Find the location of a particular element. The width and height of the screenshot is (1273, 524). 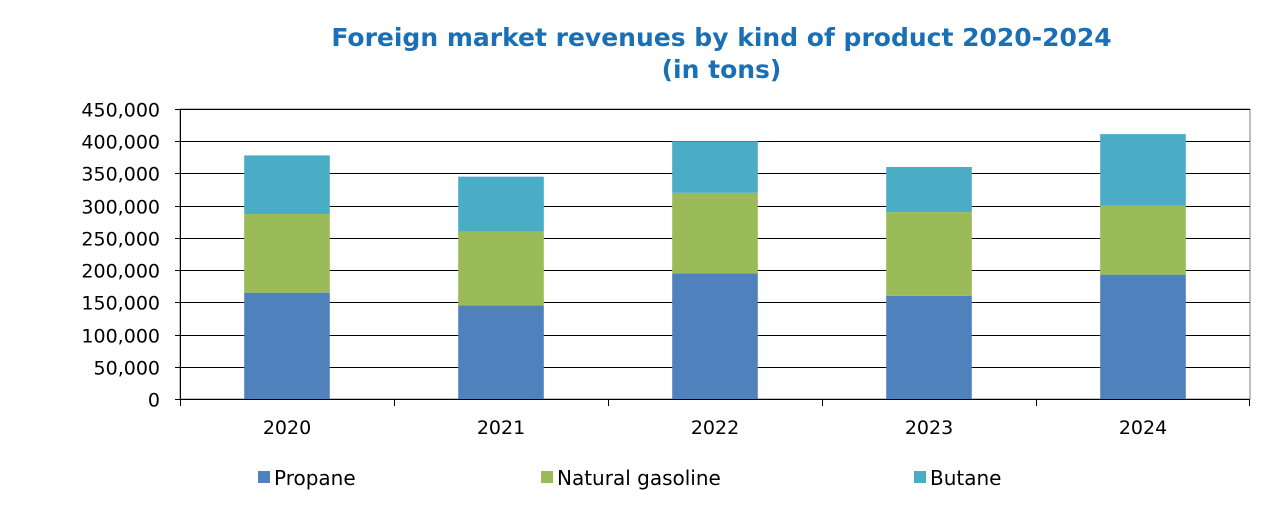

bar-butane-2023 is located at coordinates (929, 190).